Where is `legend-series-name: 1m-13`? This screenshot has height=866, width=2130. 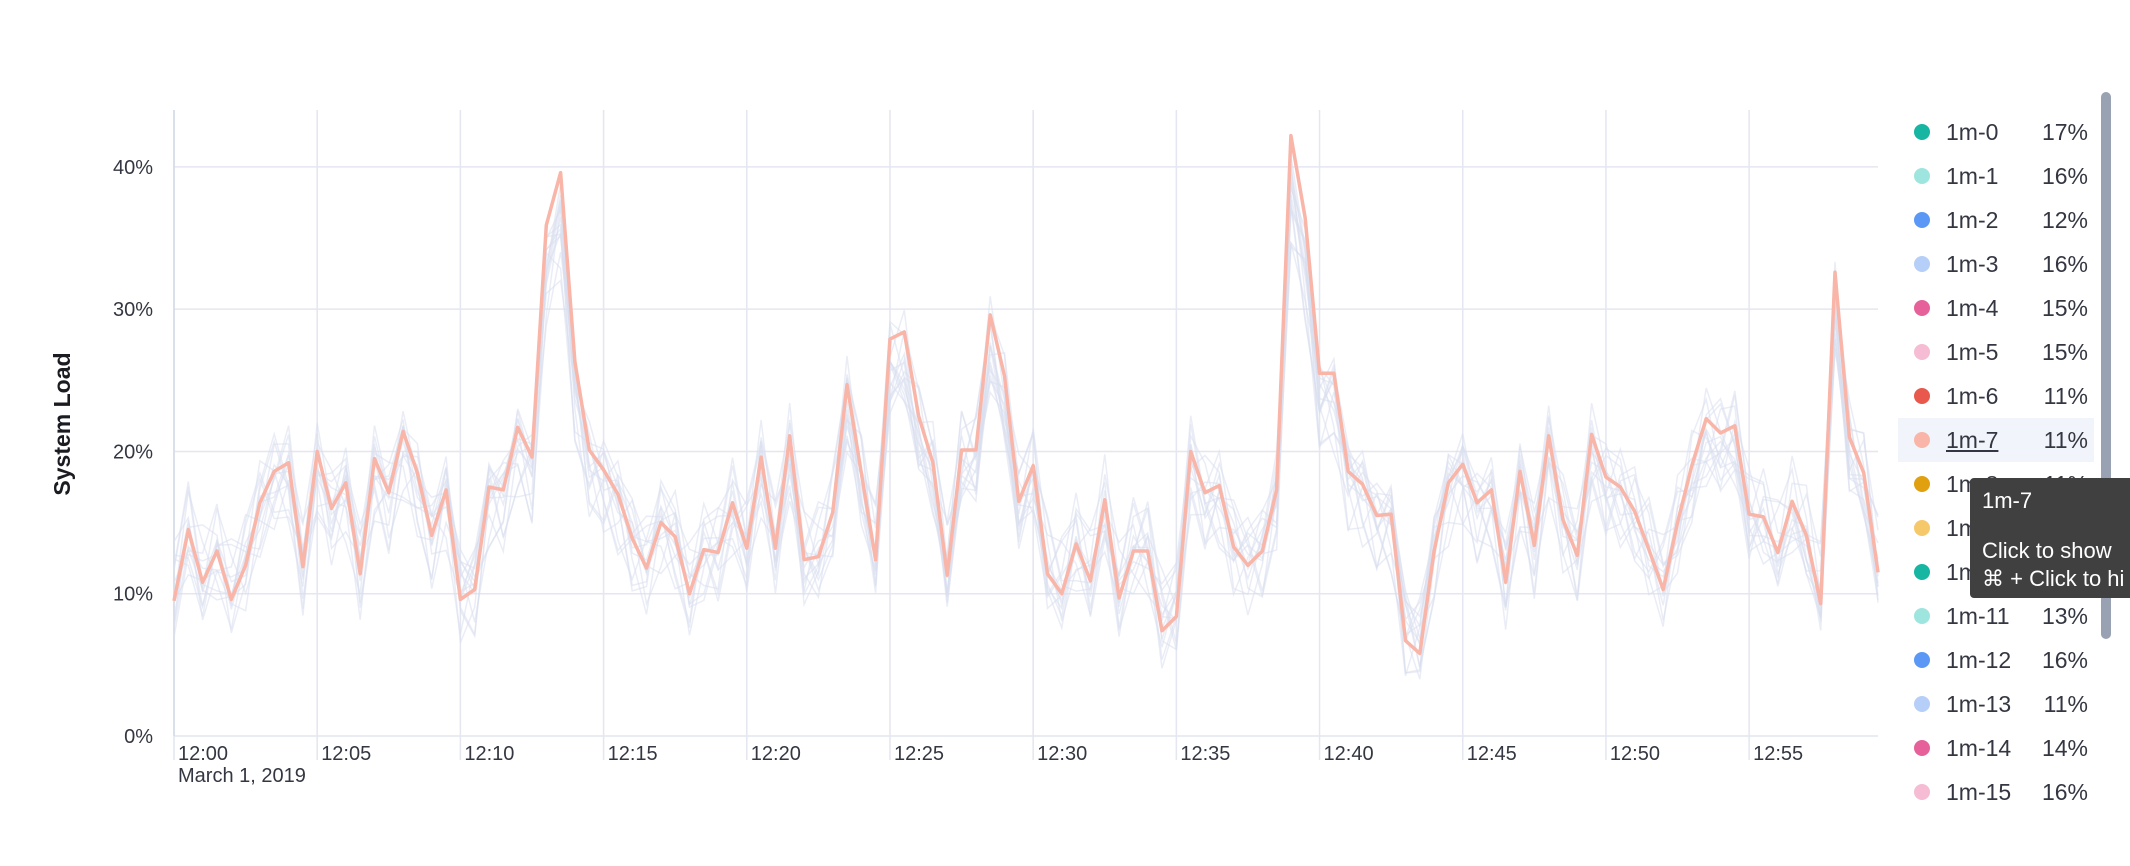 legend-series-name: 1m-13 is located at coordinates (1979, 703).